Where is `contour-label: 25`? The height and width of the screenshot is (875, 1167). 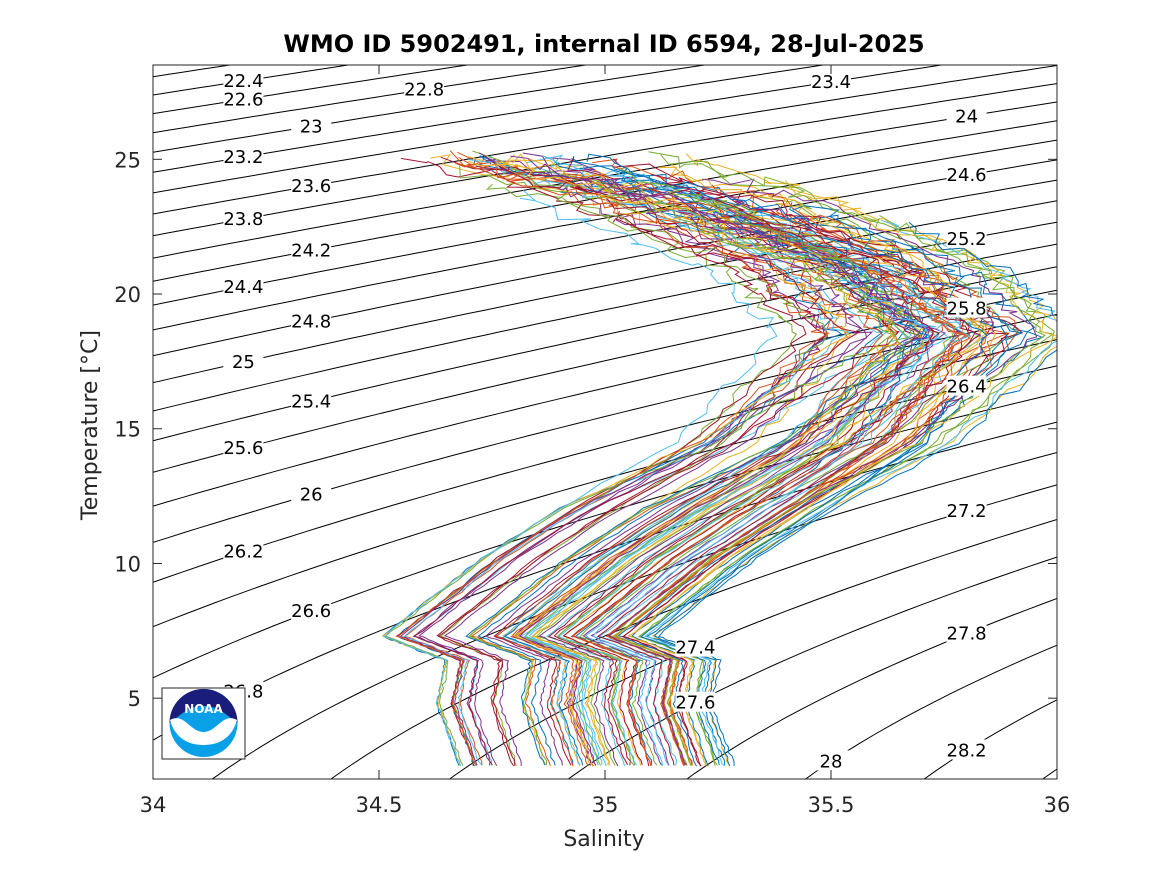
contour-label: 25 is located at coordinates (243, 362).